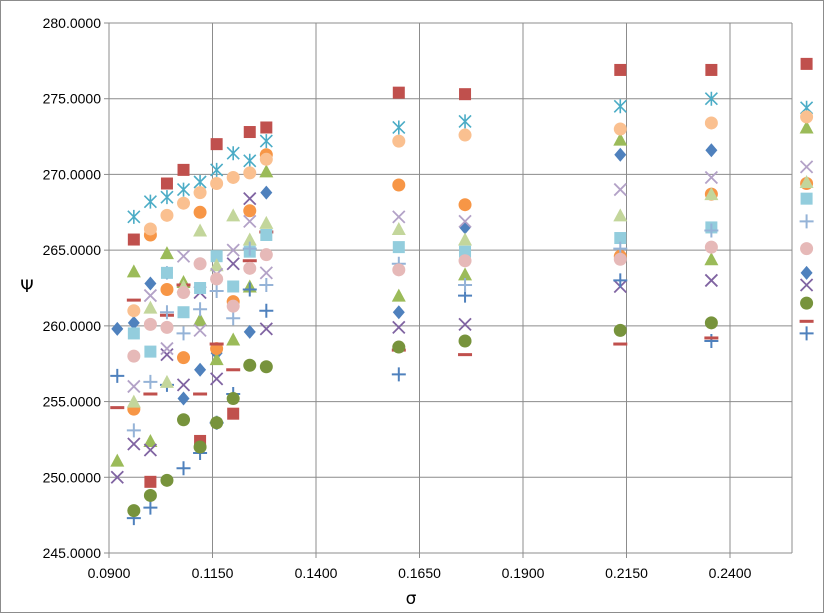 The height and width of the screenshot is (614, 824). I want to click on y-axis-title: Ψ, so click(26, 287).